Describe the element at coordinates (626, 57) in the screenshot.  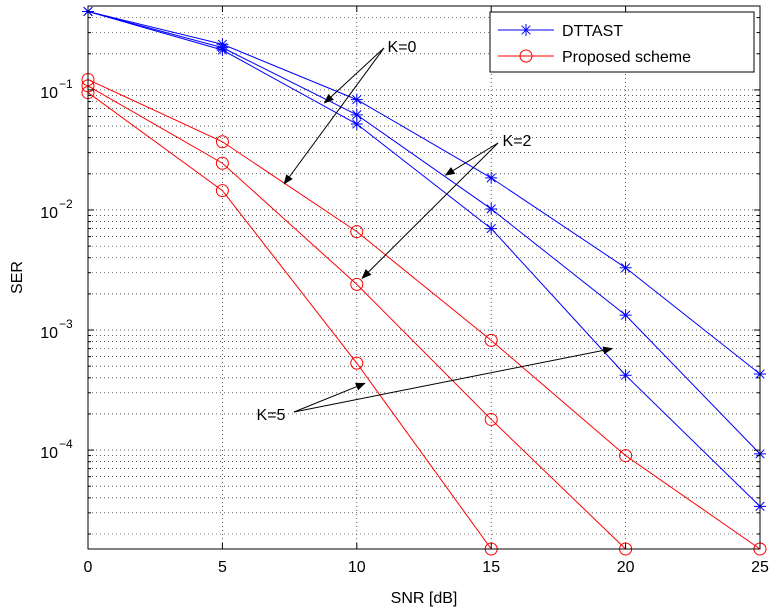
I see `legend-label: Proposed scheme` at that location.